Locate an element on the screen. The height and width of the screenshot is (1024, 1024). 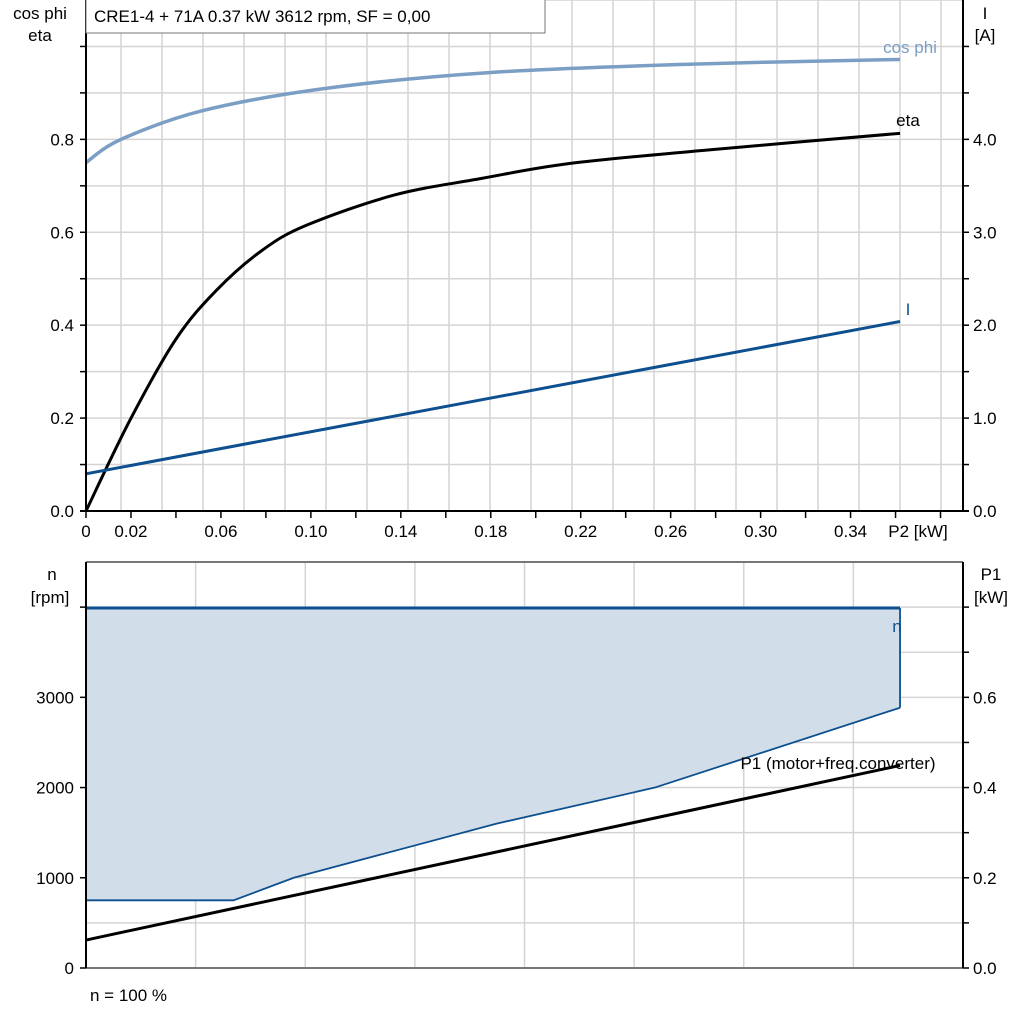
series-line-i is located at coordinates (493, 397).